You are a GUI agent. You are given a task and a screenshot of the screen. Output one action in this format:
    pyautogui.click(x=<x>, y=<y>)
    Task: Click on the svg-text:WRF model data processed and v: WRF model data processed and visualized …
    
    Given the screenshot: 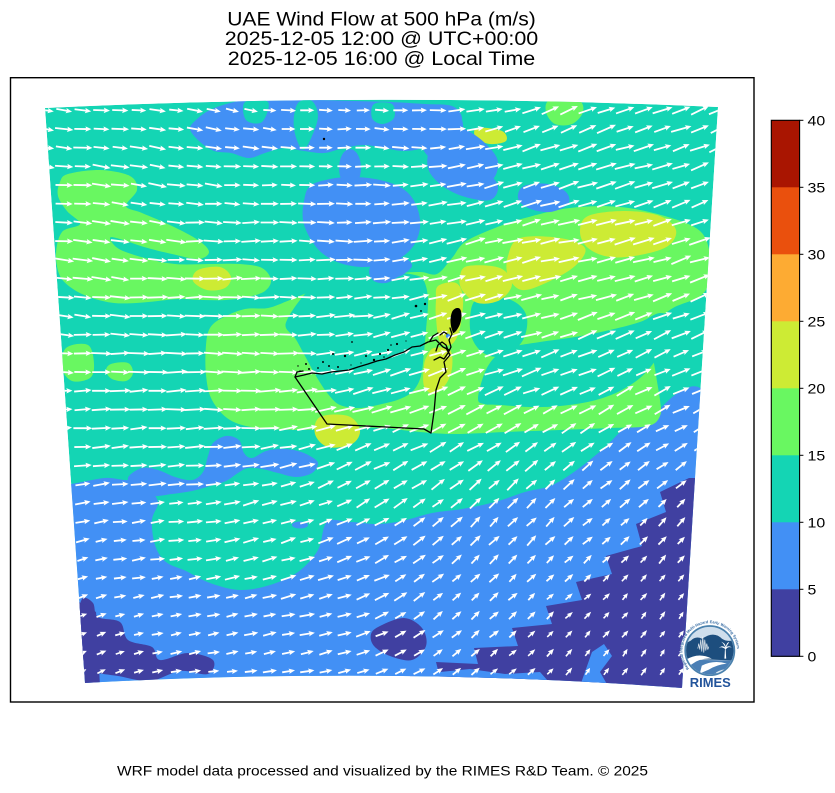 What is the action you would take?
    pyautogui.click(x=382, y=770)
    